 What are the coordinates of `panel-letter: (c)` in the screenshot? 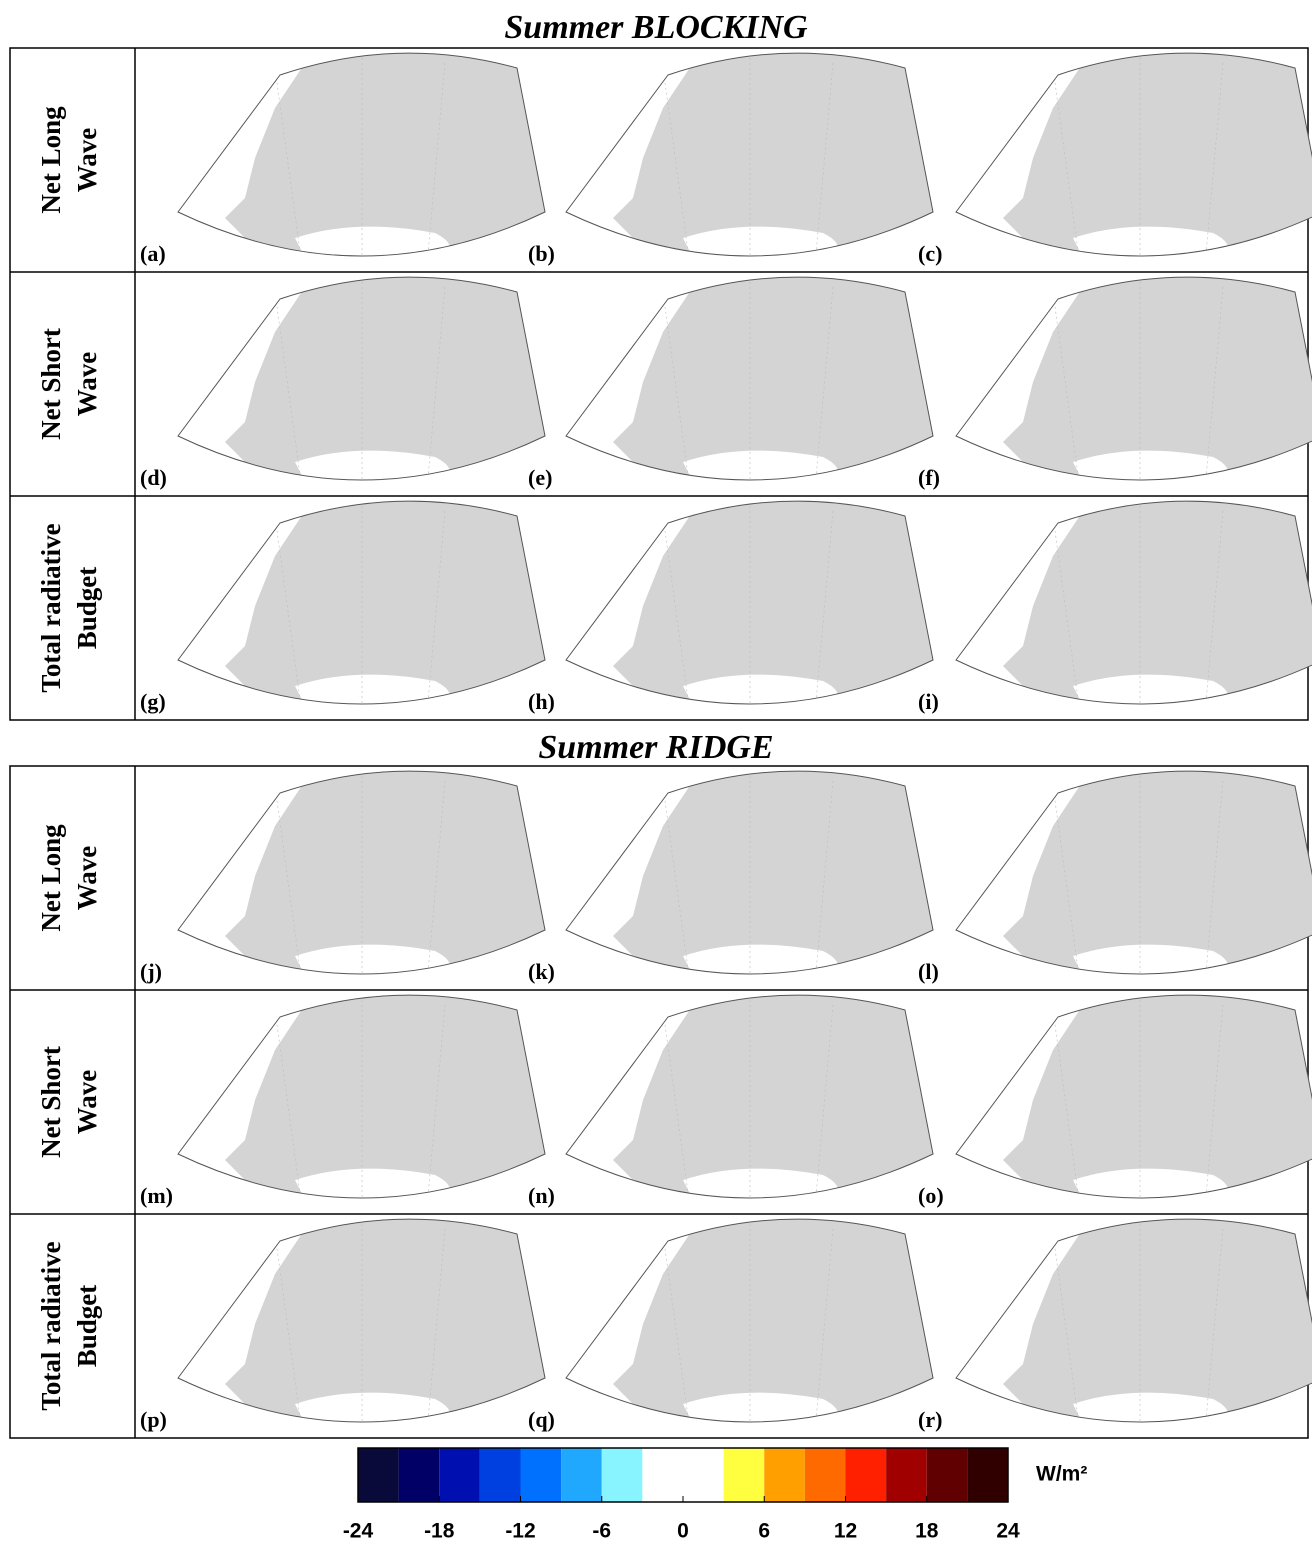 It's located at (930, 253).